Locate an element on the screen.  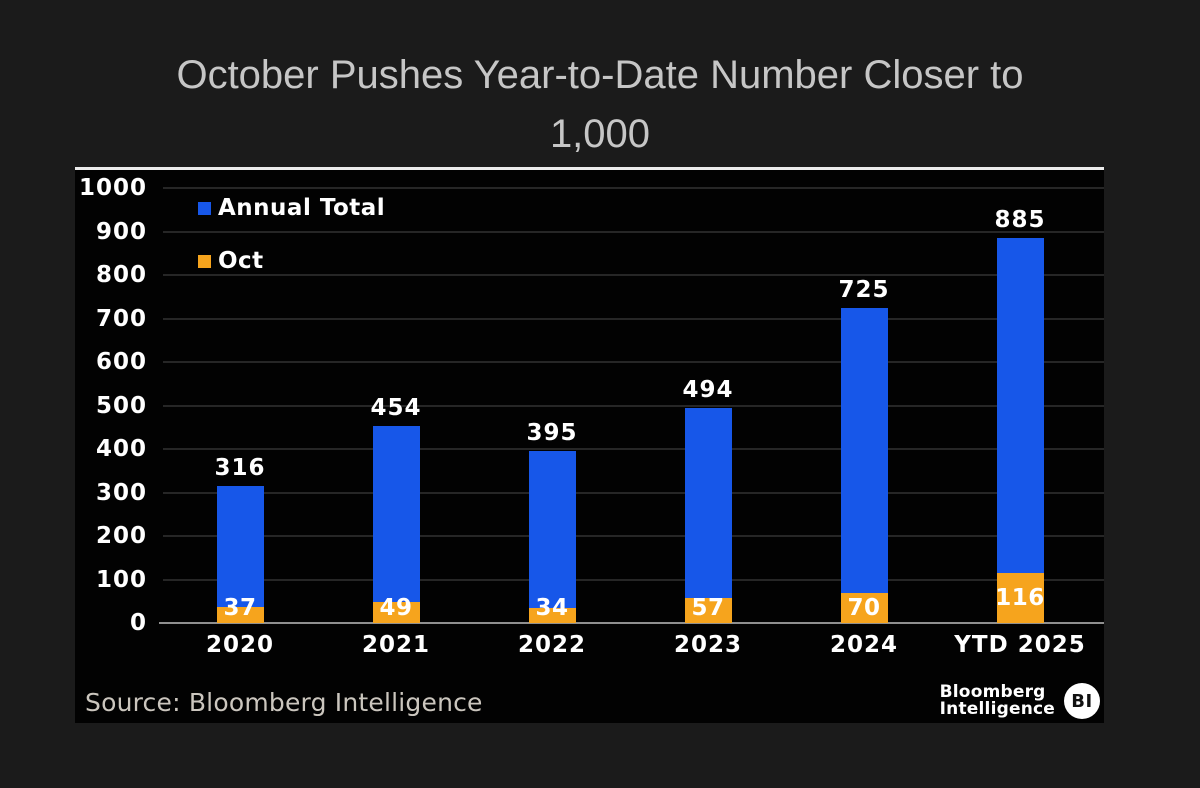
bar-group: 37 is located at coordinates (240, 554).